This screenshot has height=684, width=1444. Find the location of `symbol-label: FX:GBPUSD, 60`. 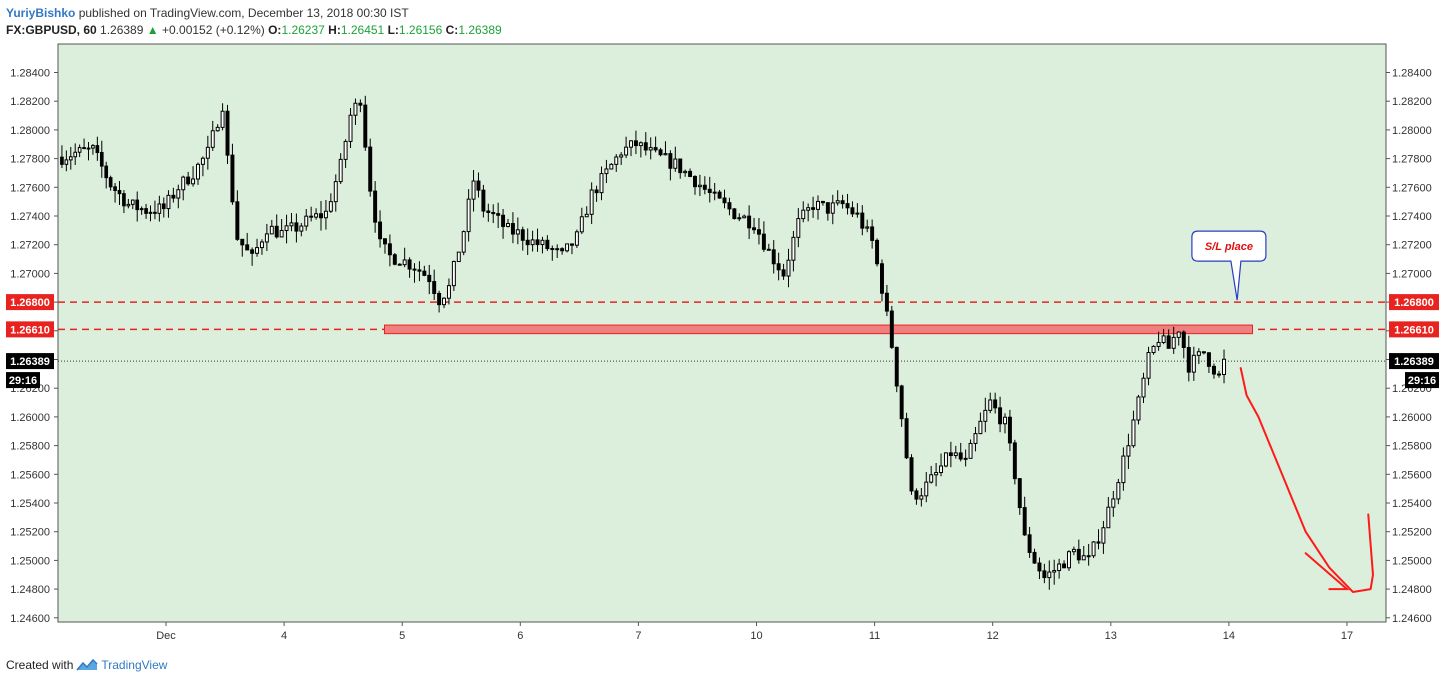

symbol-label: FX:GBPUSD, 60 is located at coordinates (51, 30).